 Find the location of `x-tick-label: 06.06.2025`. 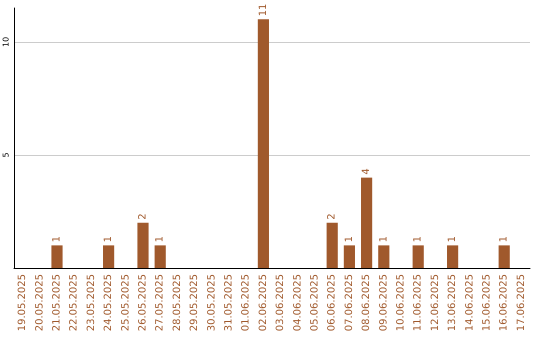

x-tick-label: 06.06.2025 is located at coordinates (332, 303).